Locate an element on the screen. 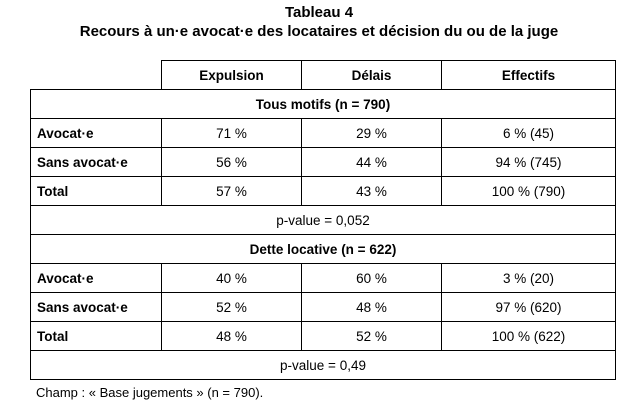 Image resolution: width=638 pixels, height=415 pixels. table-row: Total 48 % 52 % 100 % (622) is located at coordinates (323, 336).